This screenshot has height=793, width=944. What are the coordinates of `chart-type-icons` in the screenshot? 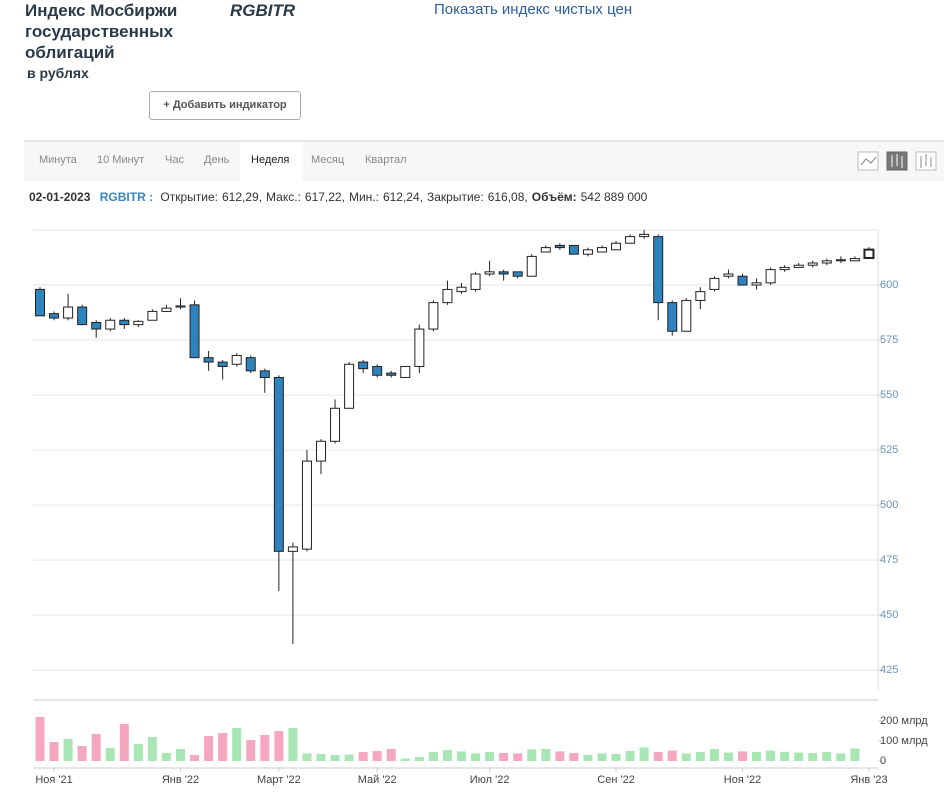 It's located at (897, 161).